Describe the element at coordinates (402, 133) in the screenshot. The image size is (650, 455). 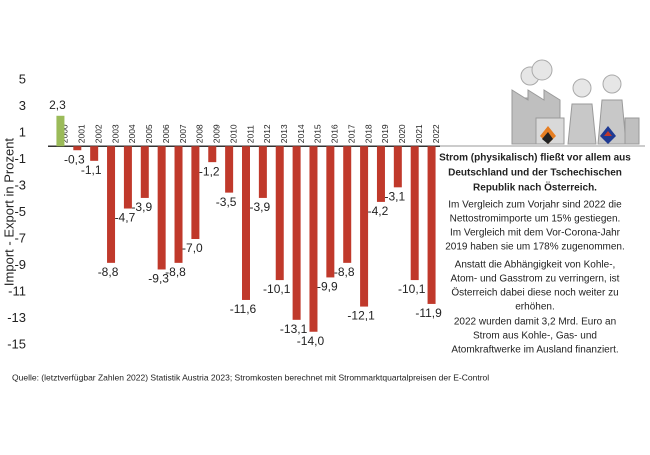
I see `x-tick-label: 2020` at that location.